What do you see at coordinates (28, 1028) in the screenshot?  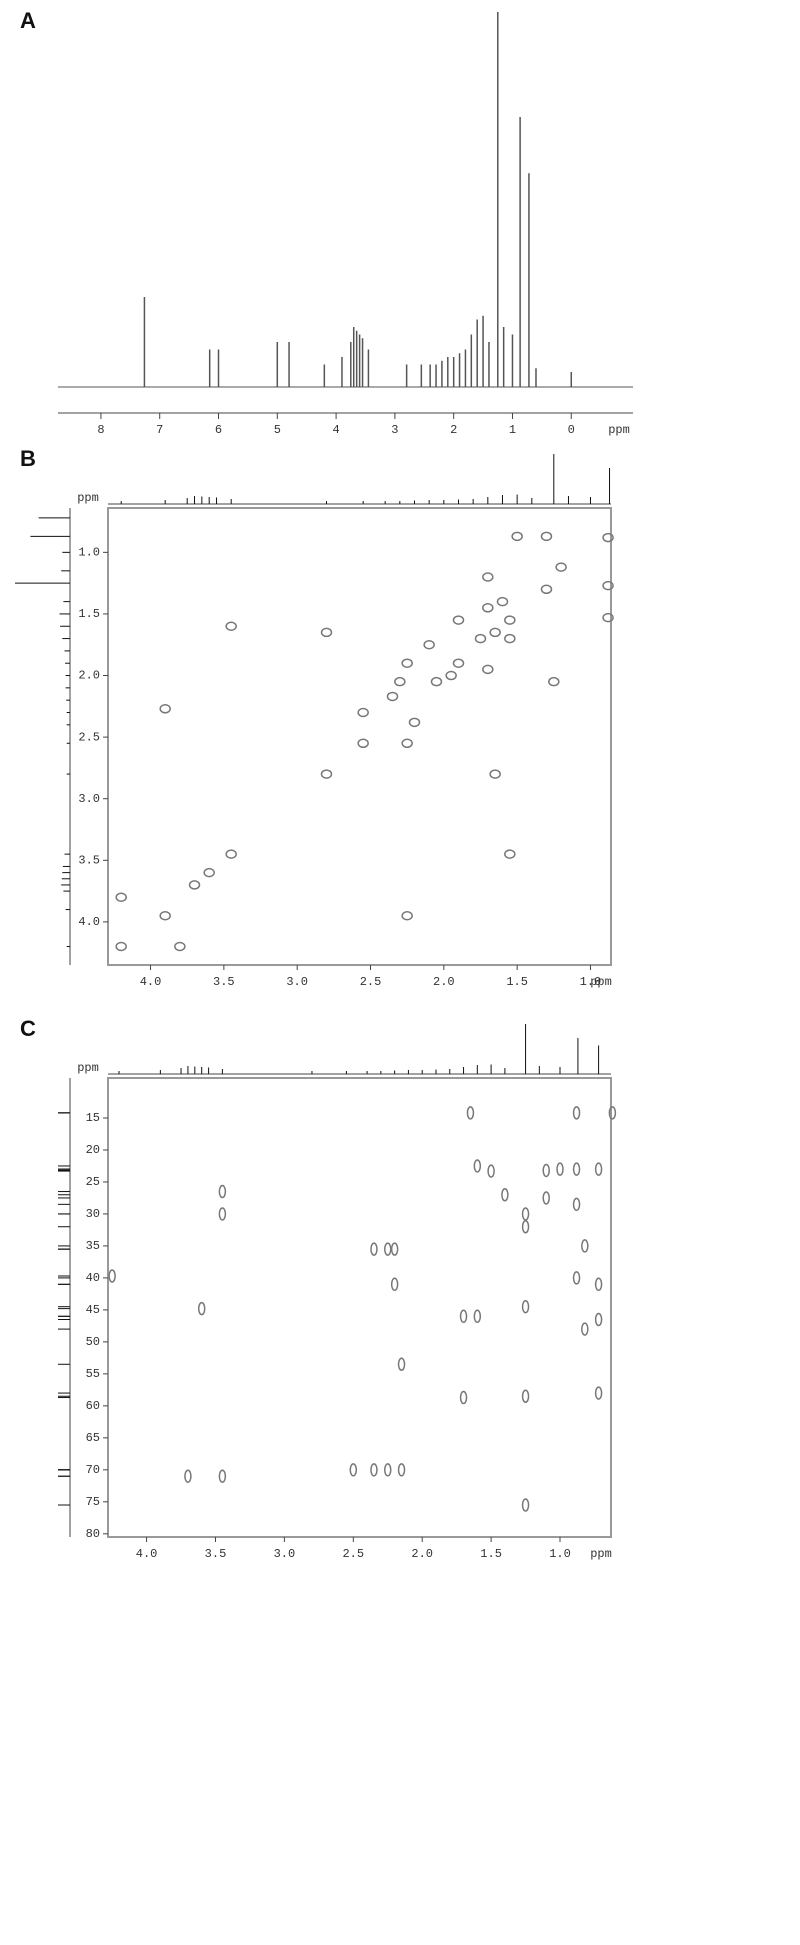 I see `panel-label: C` at bounding box center [28, 1028].